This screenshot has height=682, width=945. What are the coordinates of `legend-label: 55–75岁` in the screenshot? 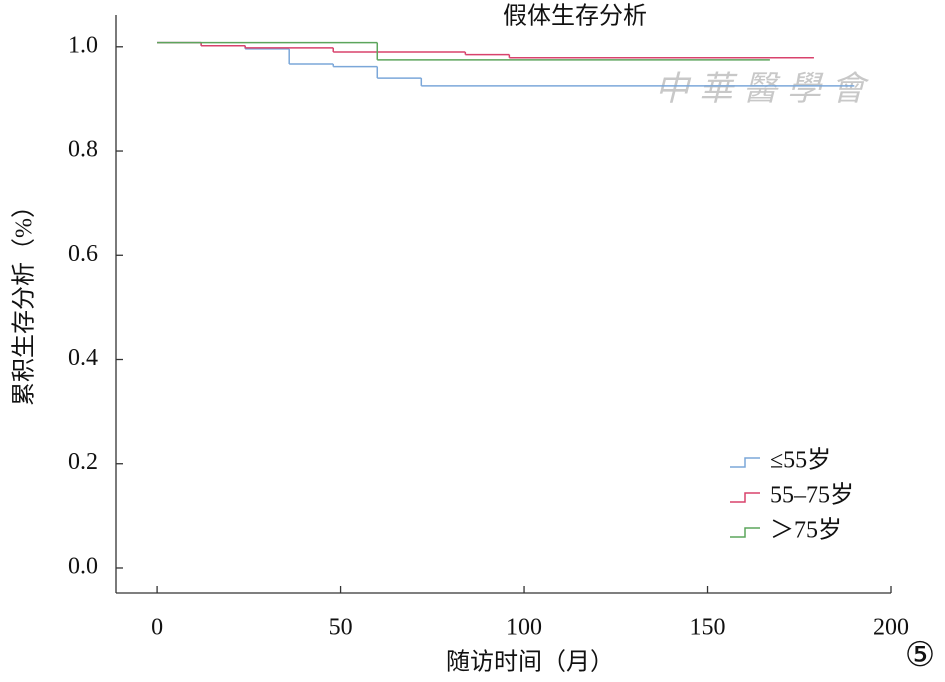 It's located at (812, 495).